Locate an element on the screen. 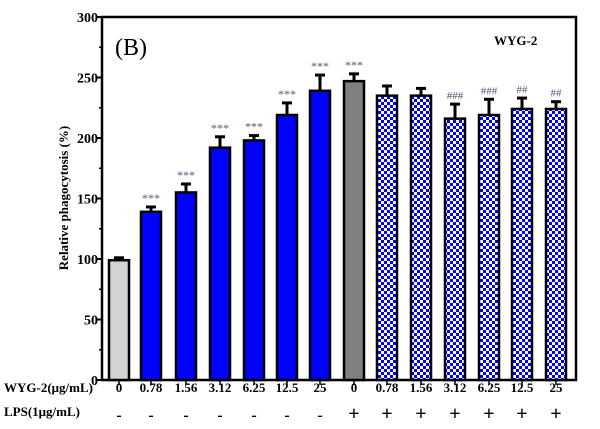  legend-text: WYG-2 is located at coordinates (515, 40).